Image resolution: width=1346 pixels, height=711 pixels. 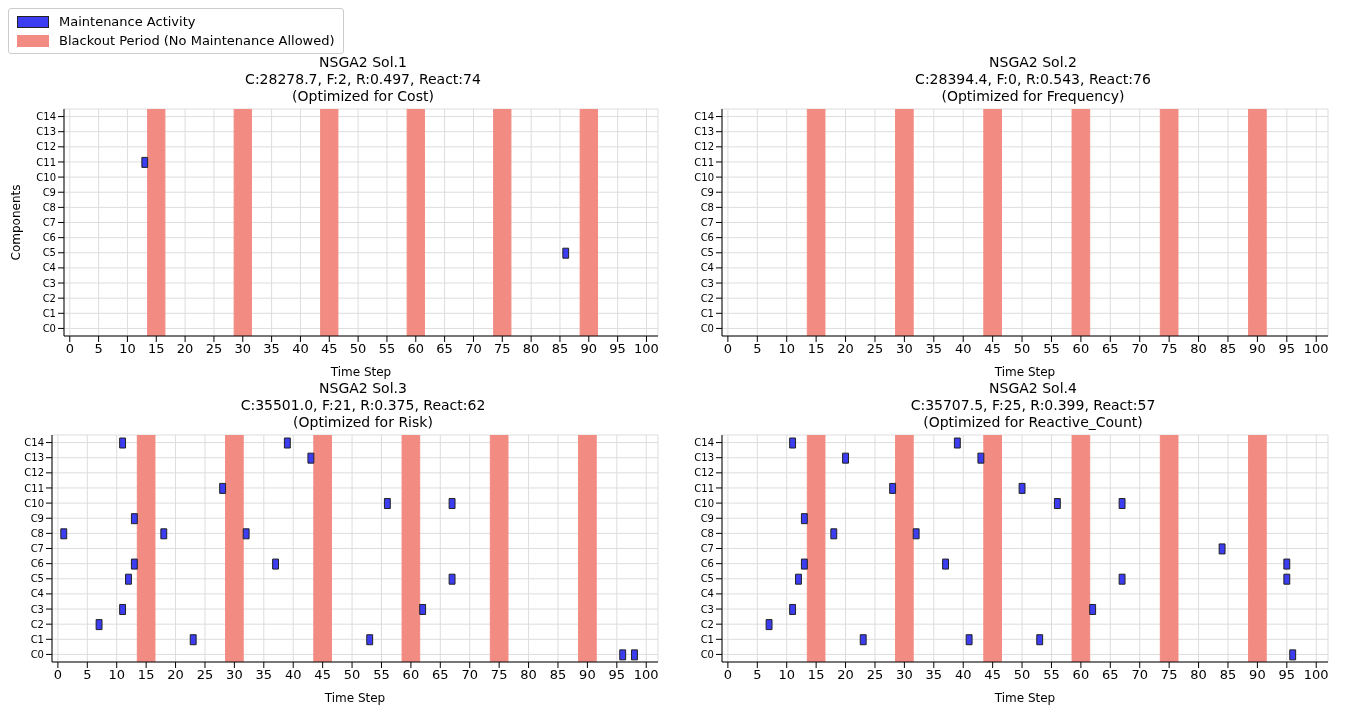 What do you see at coordinates (707, 253) in the screenshot?
I see `y-tick-label: C5` at bounding box center [707, 253].